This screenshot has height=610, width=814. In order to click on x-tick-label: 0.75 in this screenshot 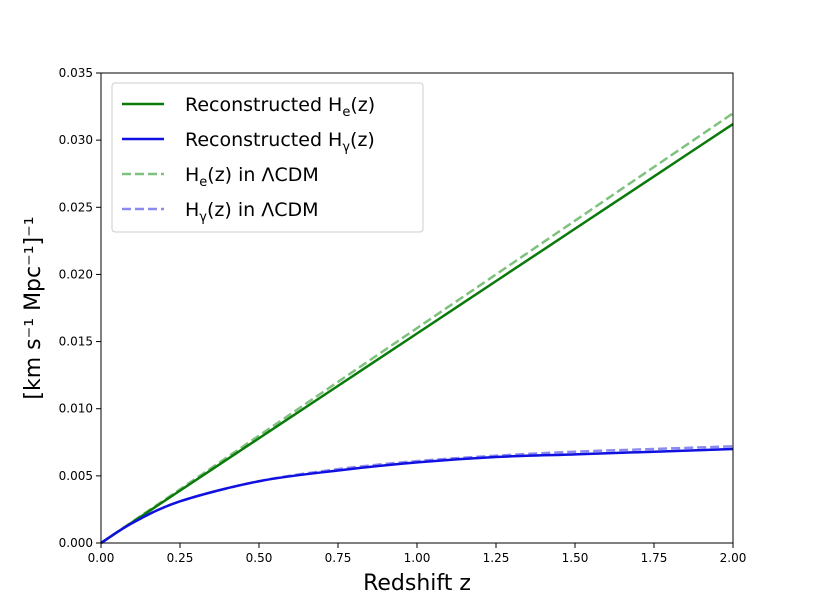, I will do `click(338, 558)`.